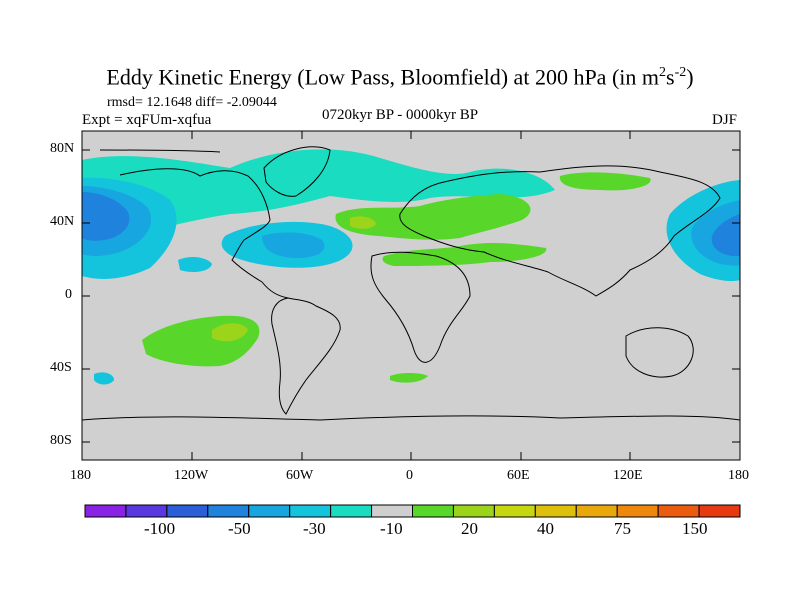 This screenshot has width=800, height=600. I want to click on x-tick-60e: 60E, so click(518, 475).